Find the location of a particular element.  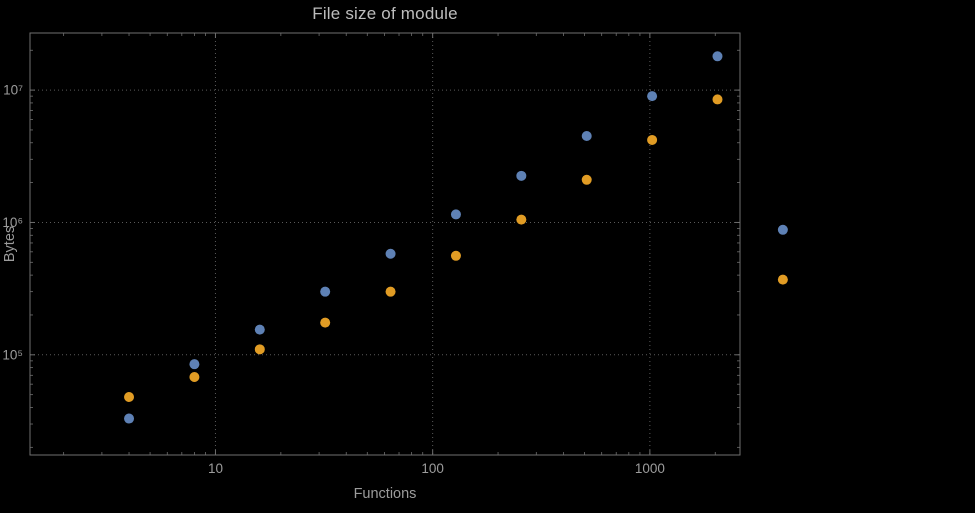

y-tick-label: 10⁵ is located at coordinates (12, 354).